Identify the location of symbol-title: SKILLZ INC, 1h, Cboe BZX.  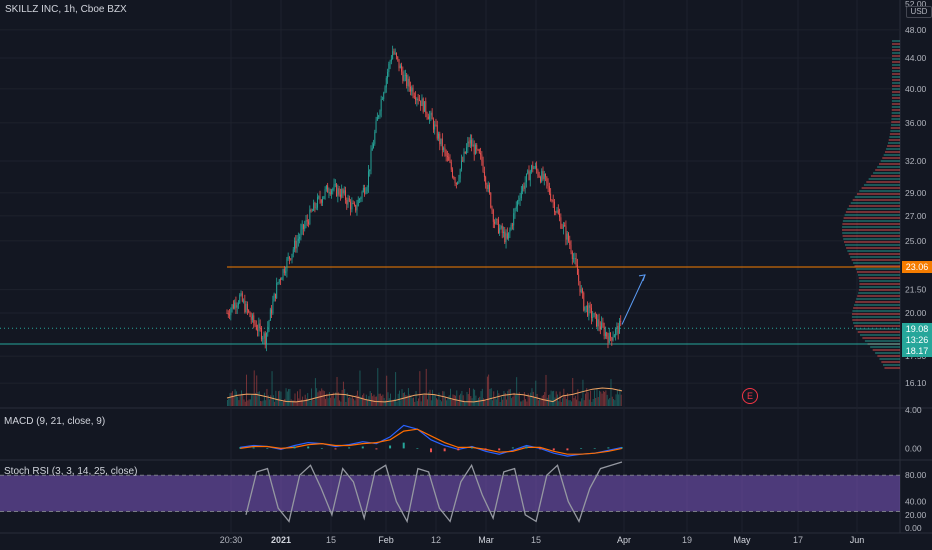
(66, 9).